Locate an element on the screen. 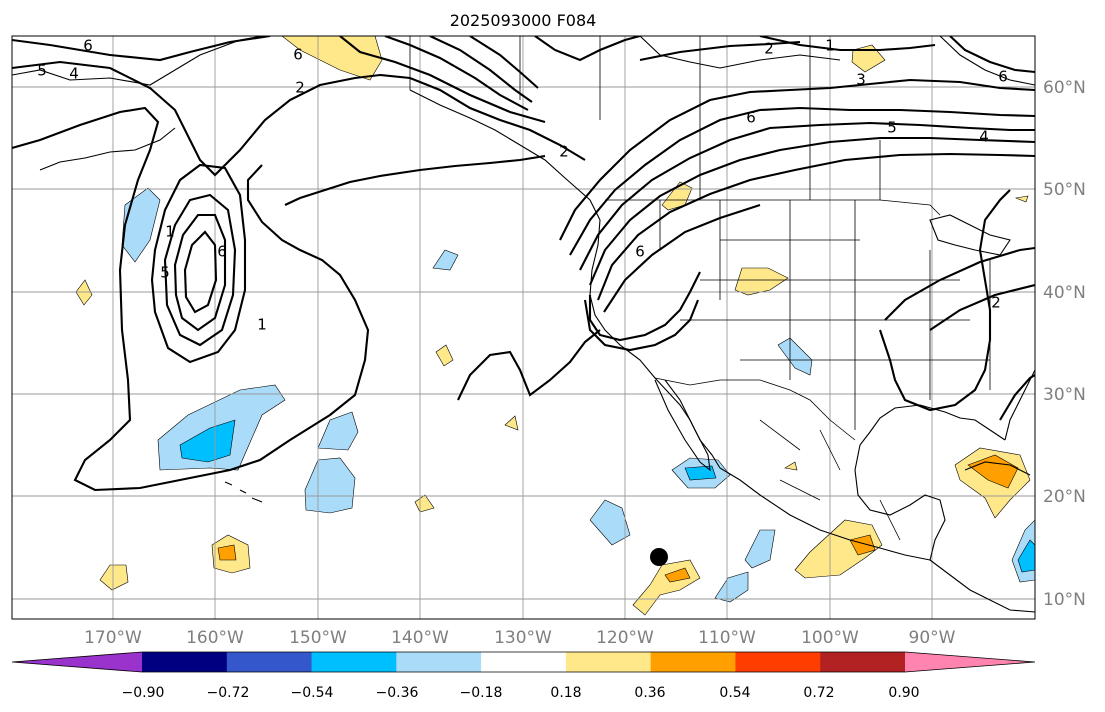  baja is located at coordinates (682, 425).